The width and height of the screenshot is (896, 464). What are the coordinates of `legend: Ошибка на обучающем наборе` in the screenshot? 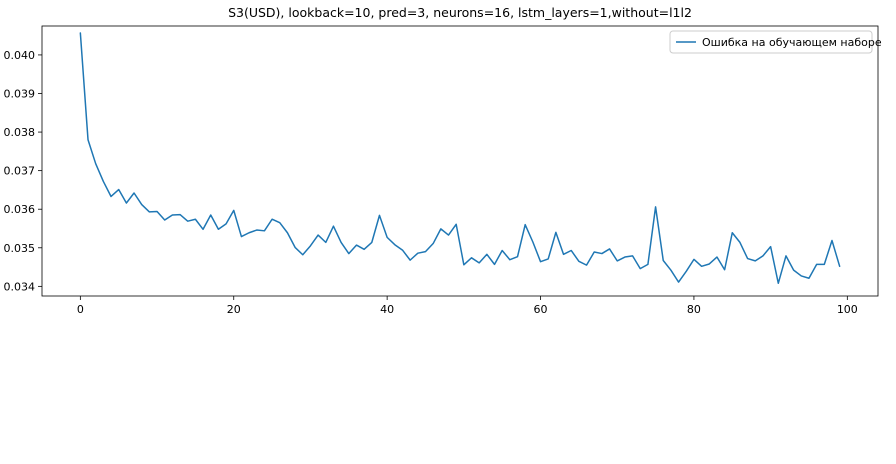 It's located at (775, 42).